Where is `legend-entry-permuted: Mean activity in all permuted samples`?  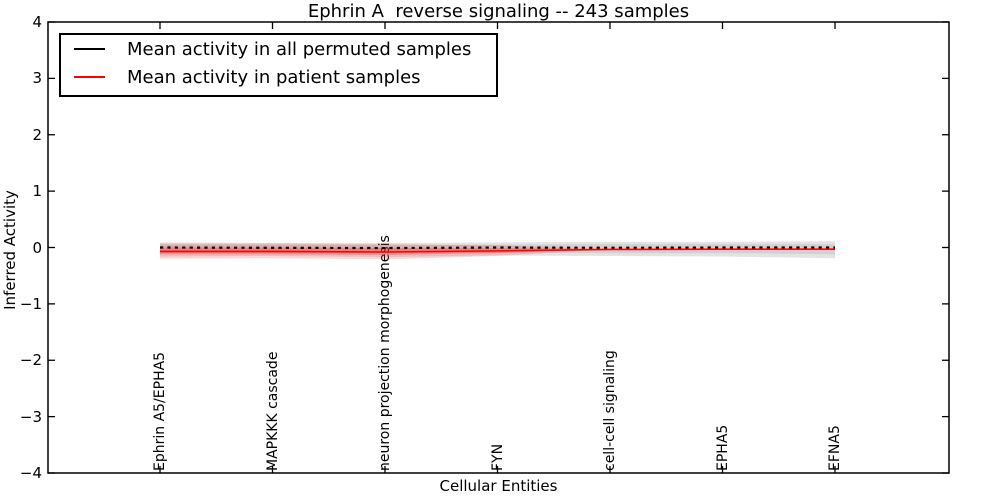 legend-entry-permuted: Mean activity in all permuted samples is located at coordinates (278, 49).